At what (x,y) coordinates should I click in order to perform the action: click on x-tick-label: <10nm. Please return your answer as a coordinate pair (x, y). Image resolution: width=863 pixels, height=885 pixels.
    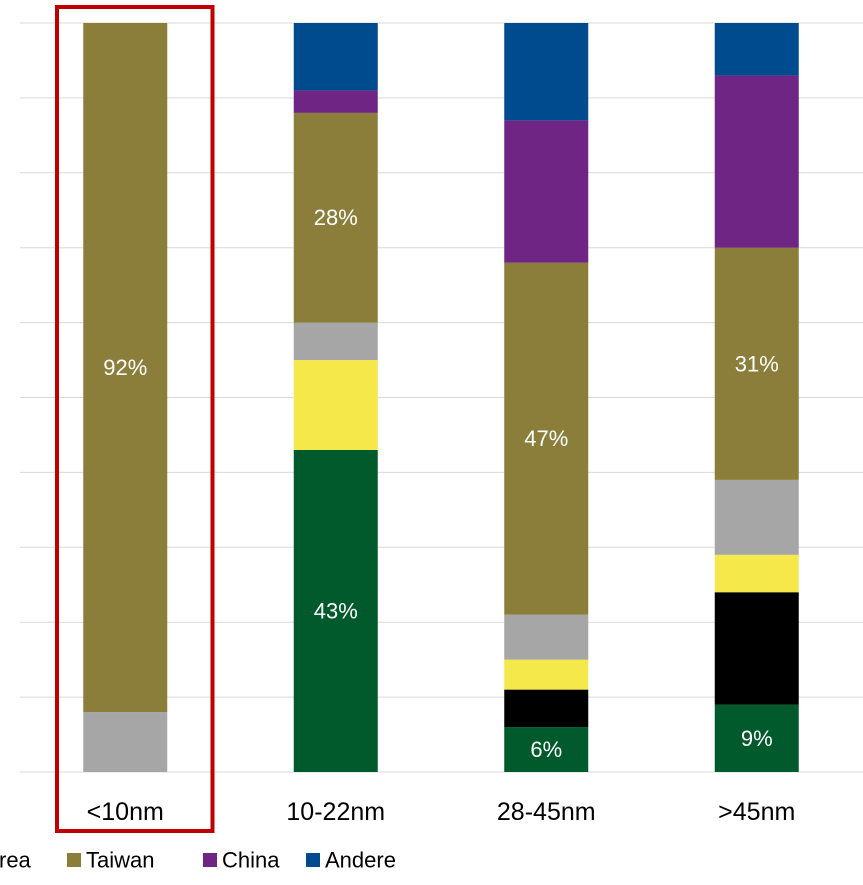
    Looking at the image, I should click on (125, 812).